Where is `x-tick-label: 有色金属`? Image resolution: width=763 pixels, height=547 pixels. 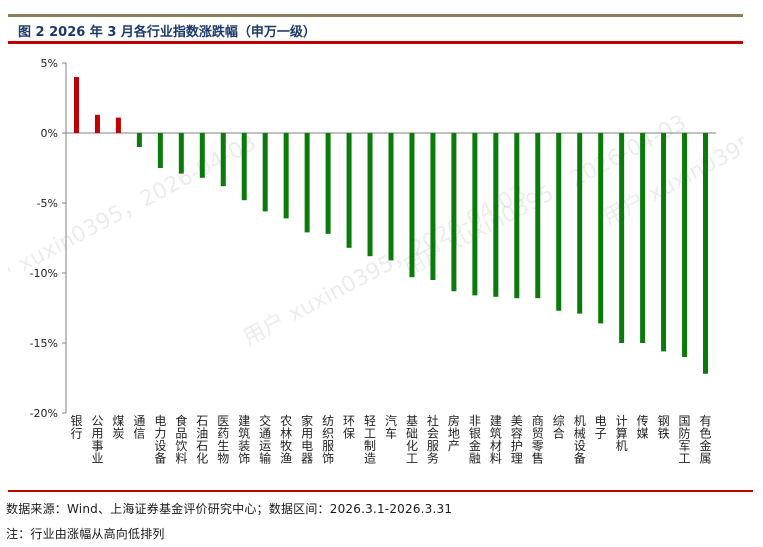 x-tick-label: 有色金属 is located at coordinates (706, 440).